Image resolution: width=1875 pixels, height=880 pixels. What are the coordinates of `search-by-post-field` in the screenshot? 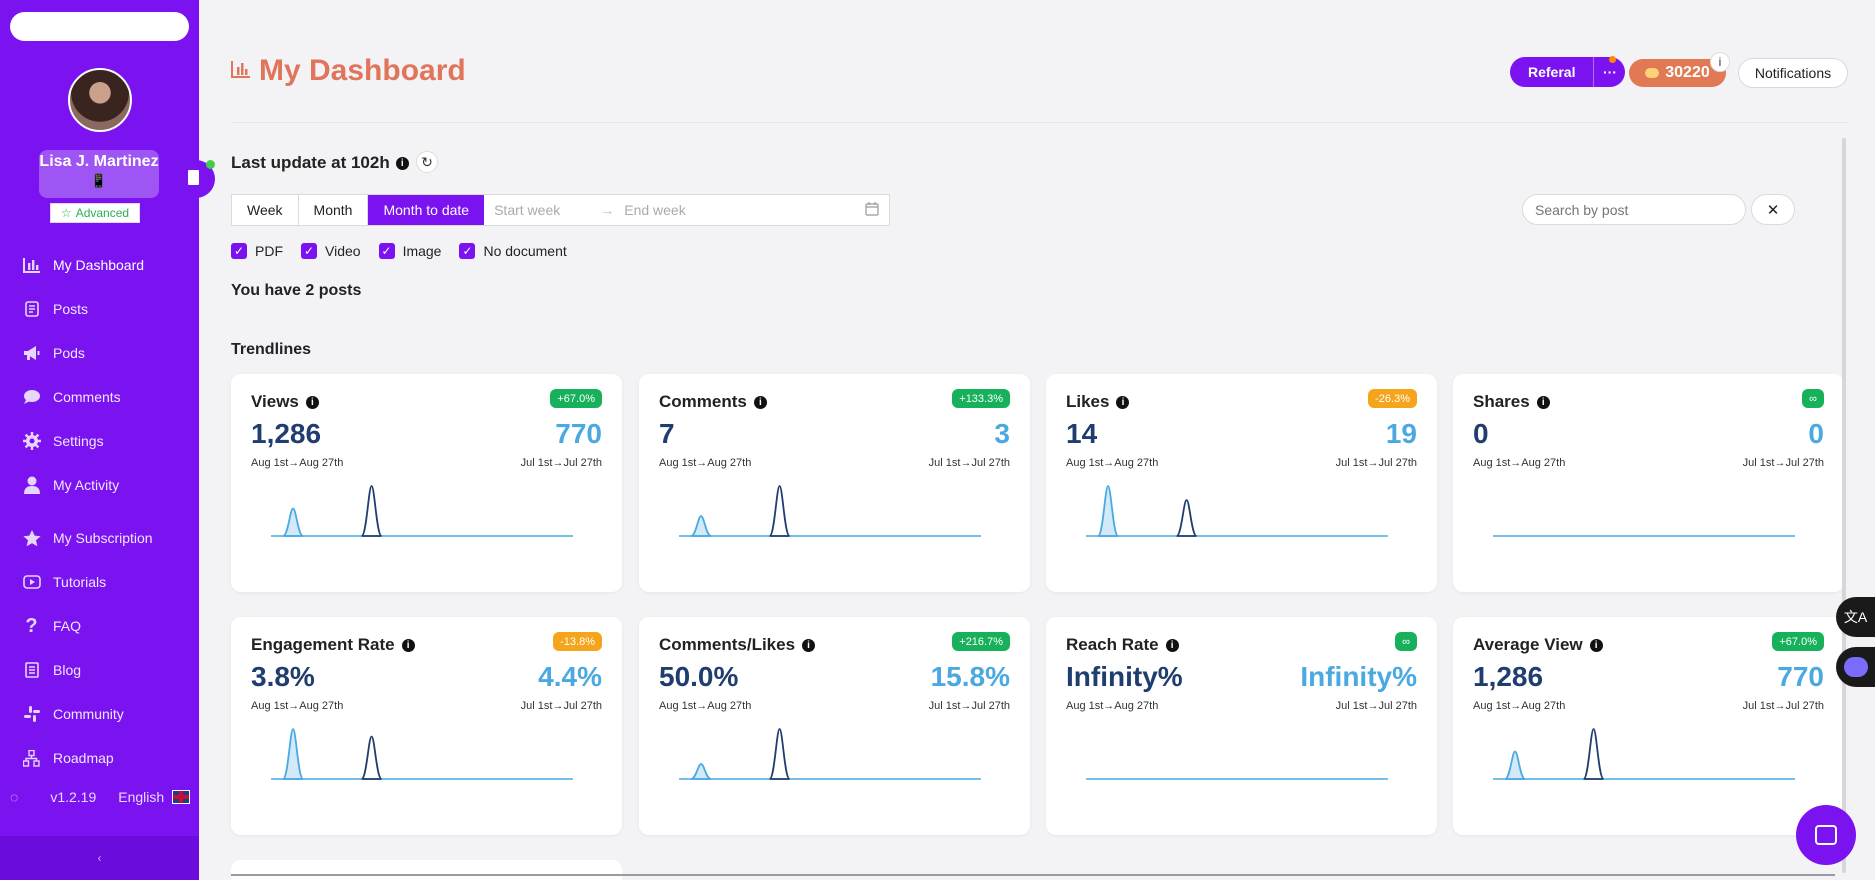 It's located at (1634, 209).